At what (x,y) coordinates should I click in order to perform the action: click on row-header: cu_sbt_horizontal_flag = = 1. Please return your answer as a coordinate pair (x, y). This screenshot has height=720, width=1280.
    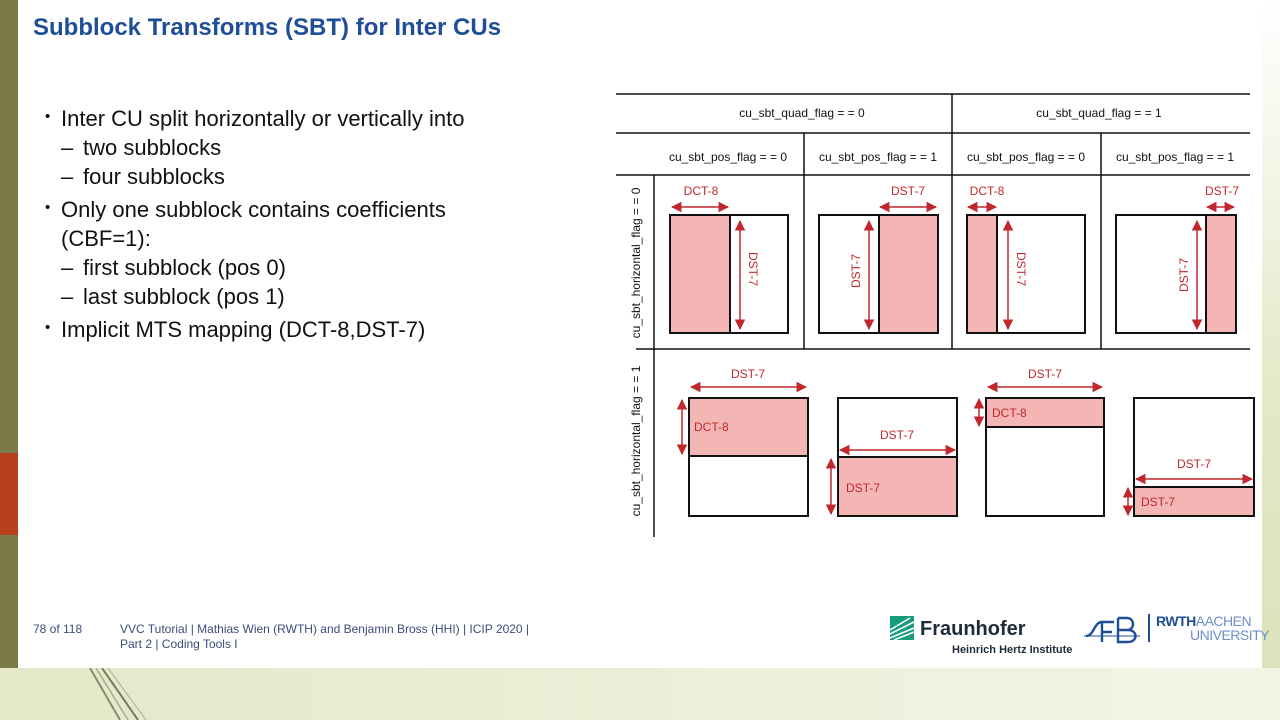
    Looking at the image, I should click on (636, 440).